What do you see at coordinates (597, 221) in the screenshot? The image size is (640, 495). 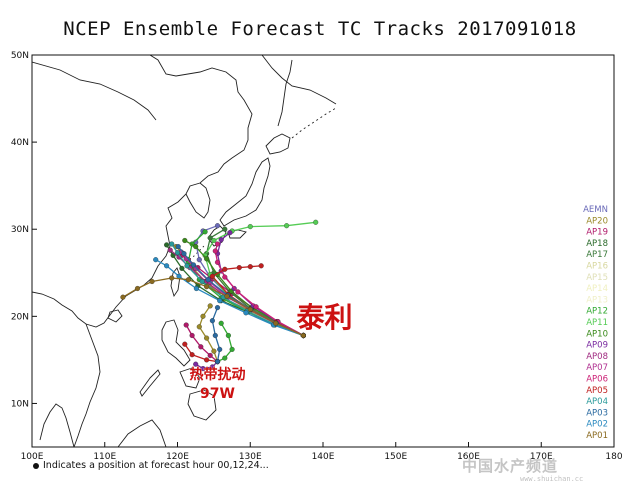 I see `legend-entry: AP20` at bounding box center [597, 221].